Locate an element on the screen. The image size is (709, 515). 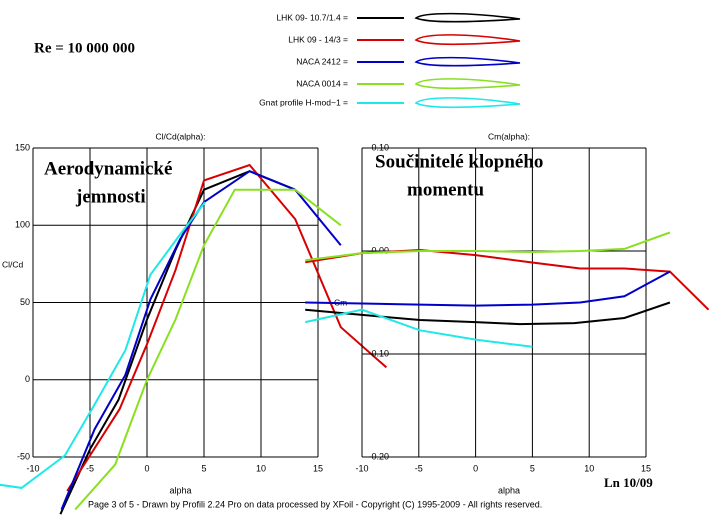
y-tick-label: 150 is located at coordinates (22, 147).